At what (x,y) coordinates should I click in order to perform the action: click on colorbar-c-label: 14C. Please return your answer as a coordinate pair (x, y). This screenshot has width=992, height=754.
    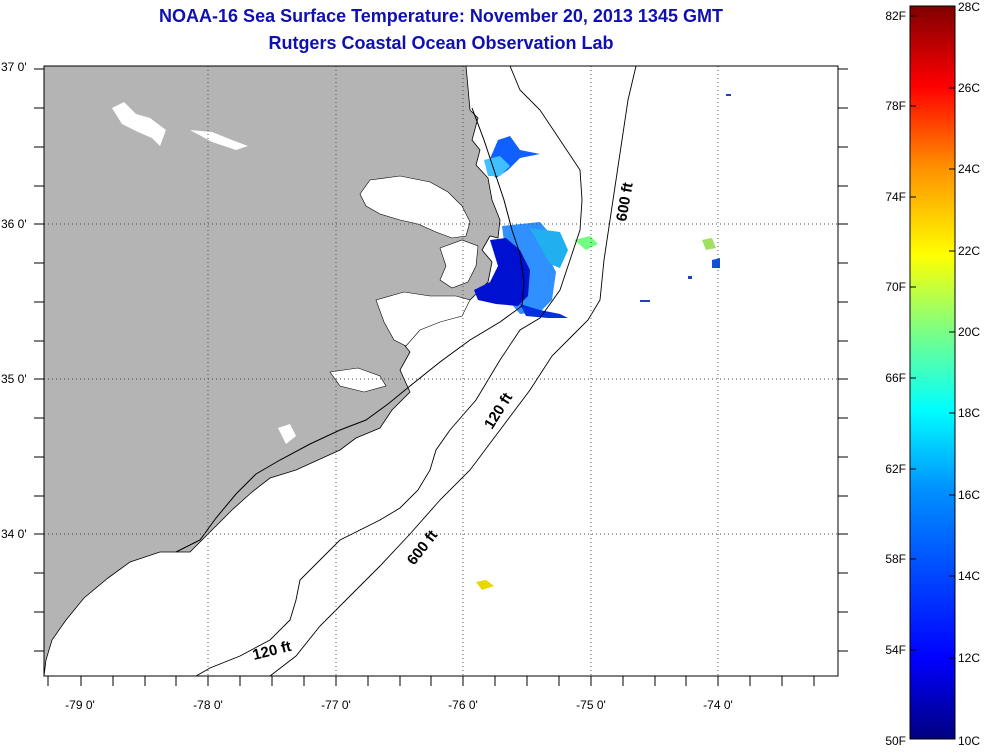
    Looking at the image, I should click on (969, 576).